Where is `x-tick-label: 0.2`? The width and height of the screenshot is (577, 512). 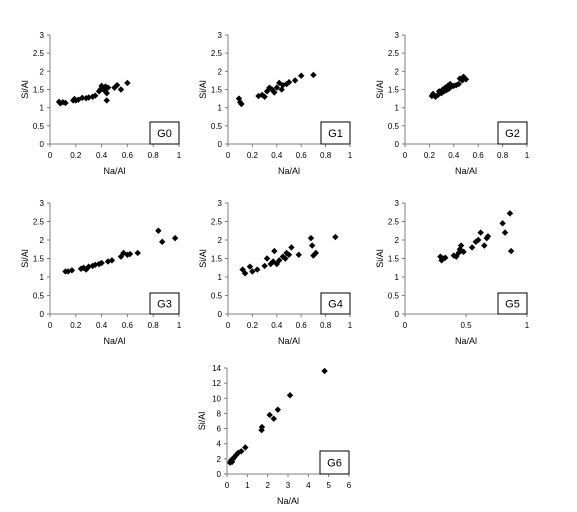
x-tick-label: 0.2 is located at coordinates (76, 155).